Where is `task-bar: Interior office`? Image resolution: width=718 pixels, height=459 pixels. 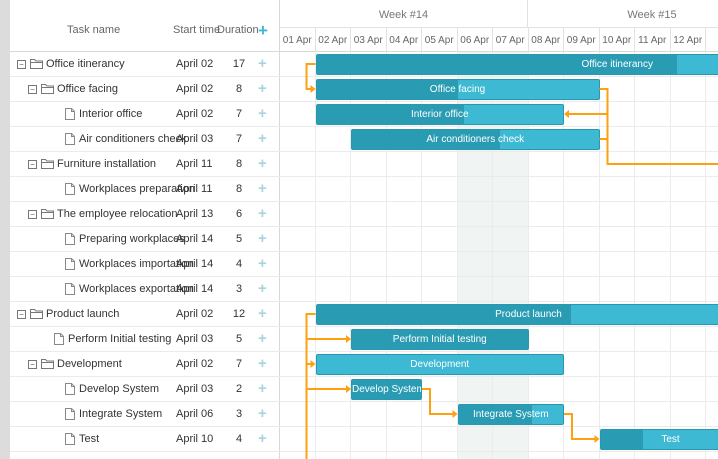
task-bar: Interior office is located at coordinates (439, 114).